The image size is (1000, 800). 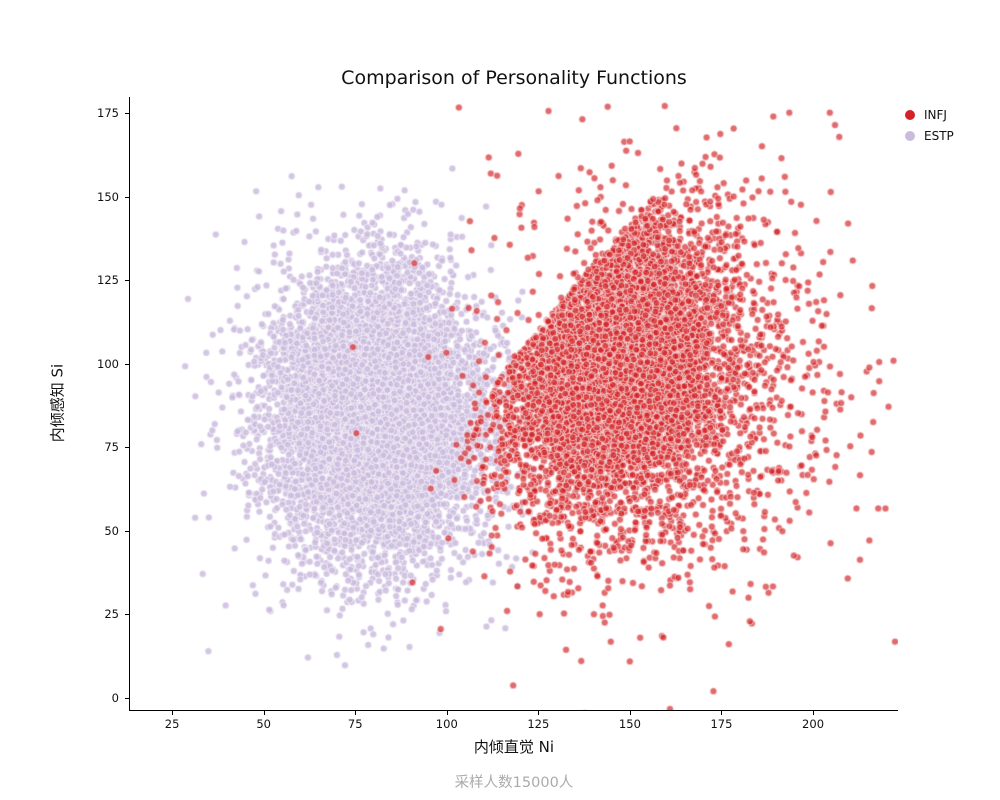 What do you see at coordinates (108, 196) in the screenshot?
I see `y-tick-label: 150` at bounding box center [108, 196].